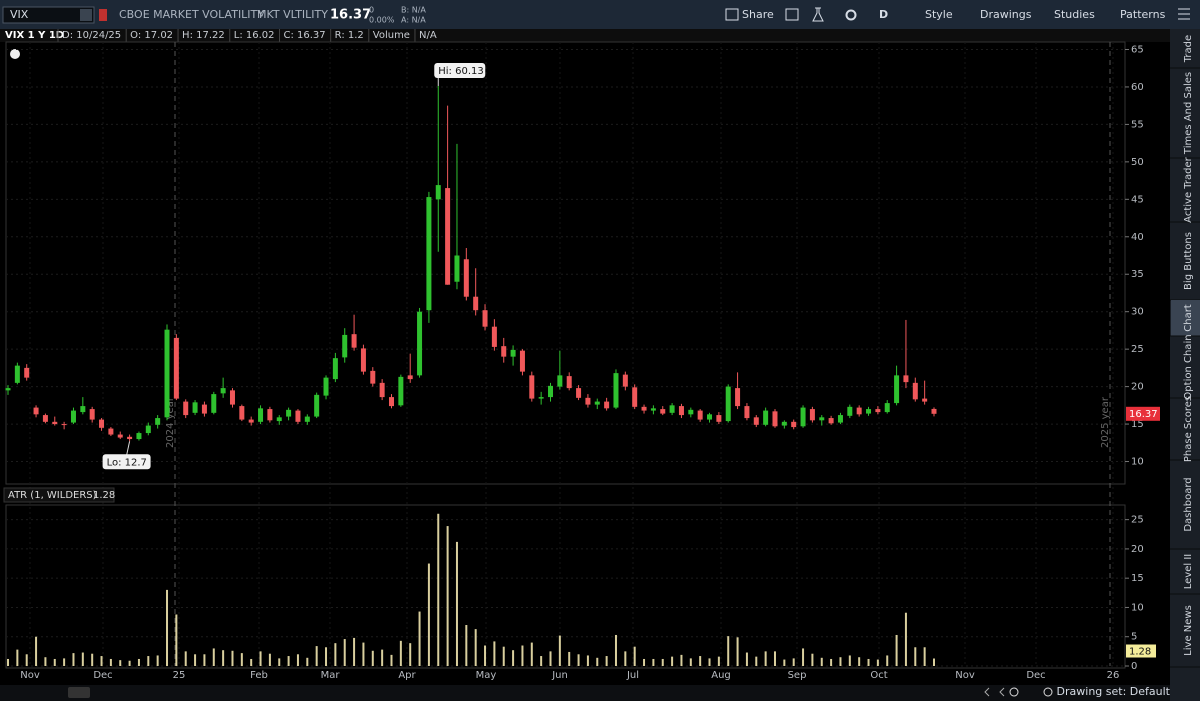 The image size is (1200, 701). What do you see at coordinates (305, 35) in the screenshot?
I see `info-item: C: 16.37` at bounding box center [305, 35].